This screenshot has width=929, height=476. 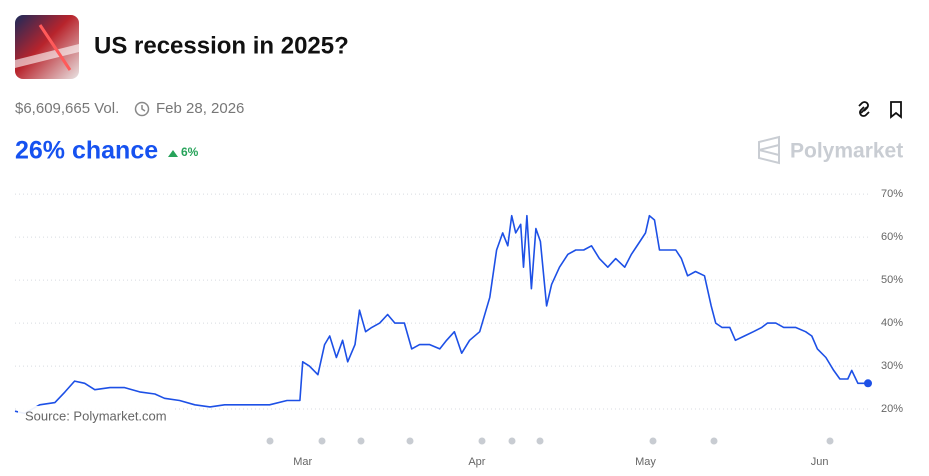 What do you see at coordinates (769, 150) in the screenshot?
I see `brand-logo` at bounding box center [769, 150].